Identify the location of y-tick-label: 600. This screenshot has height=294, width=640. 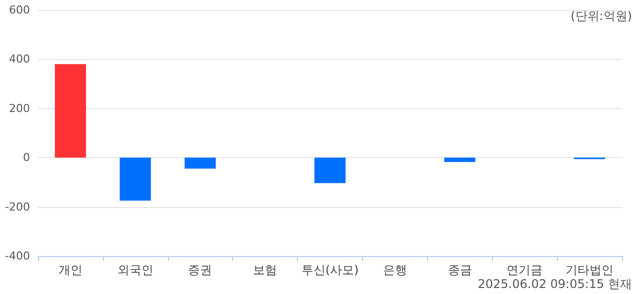
(19, 10).